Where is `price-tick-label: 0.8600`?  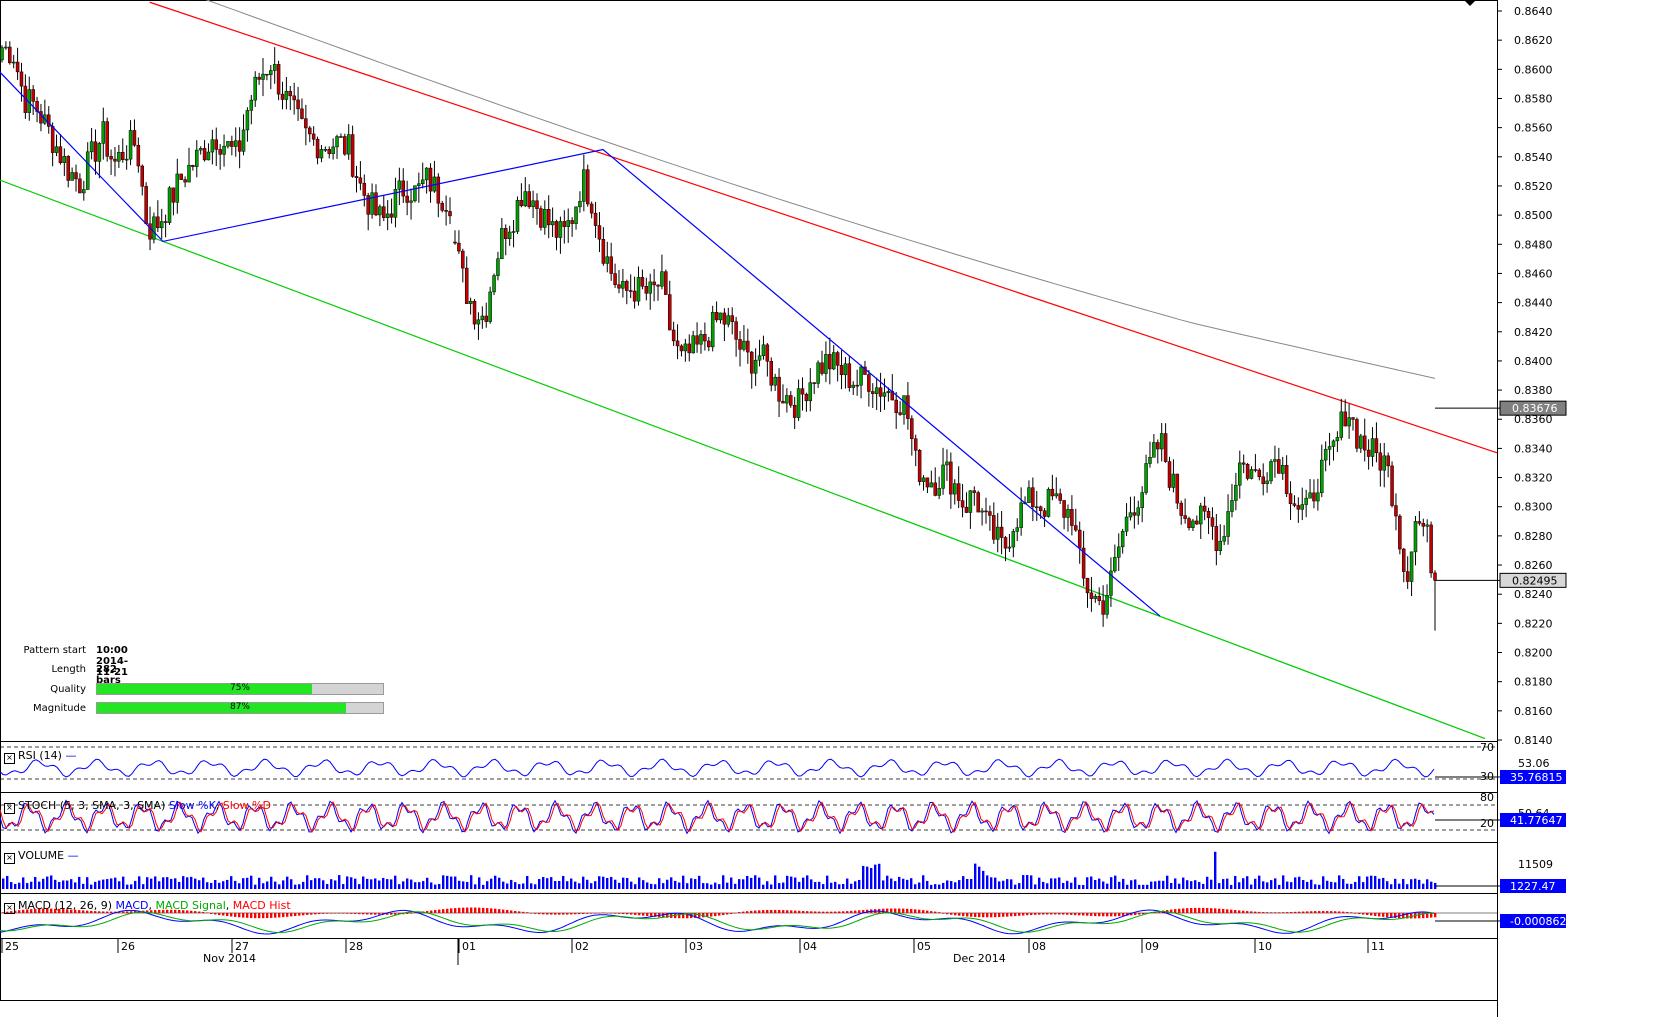 price-tick-label: 0.8600 is located at coordinates (1533, 69).